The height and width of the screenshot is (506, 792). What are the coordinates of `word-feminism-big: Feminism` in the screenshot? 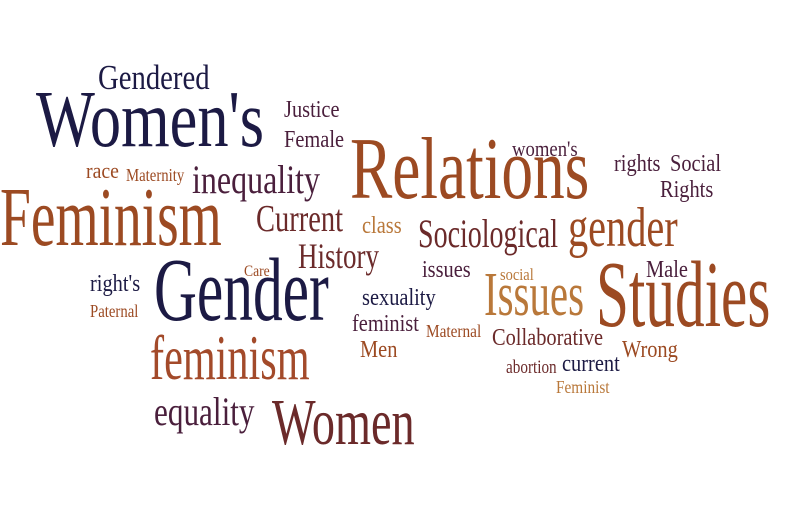 It's located at (111, 217).